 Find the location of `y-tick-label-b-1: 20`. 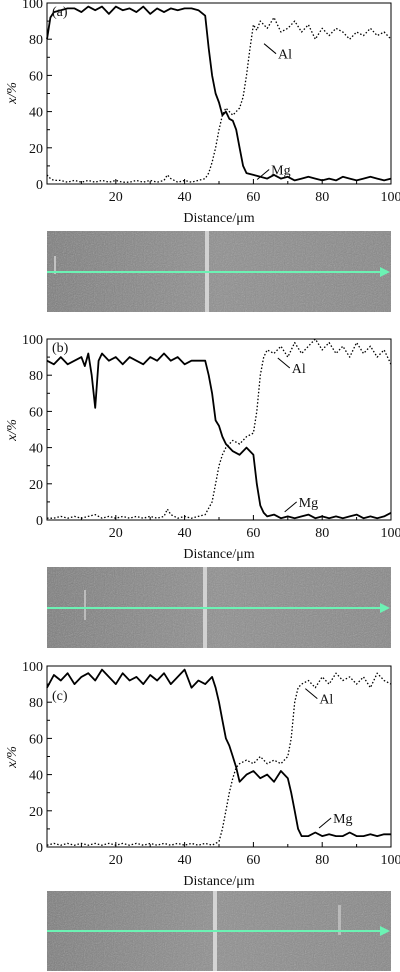

y-tick-label-b-1: 20 is located at coordinates (36, 485).